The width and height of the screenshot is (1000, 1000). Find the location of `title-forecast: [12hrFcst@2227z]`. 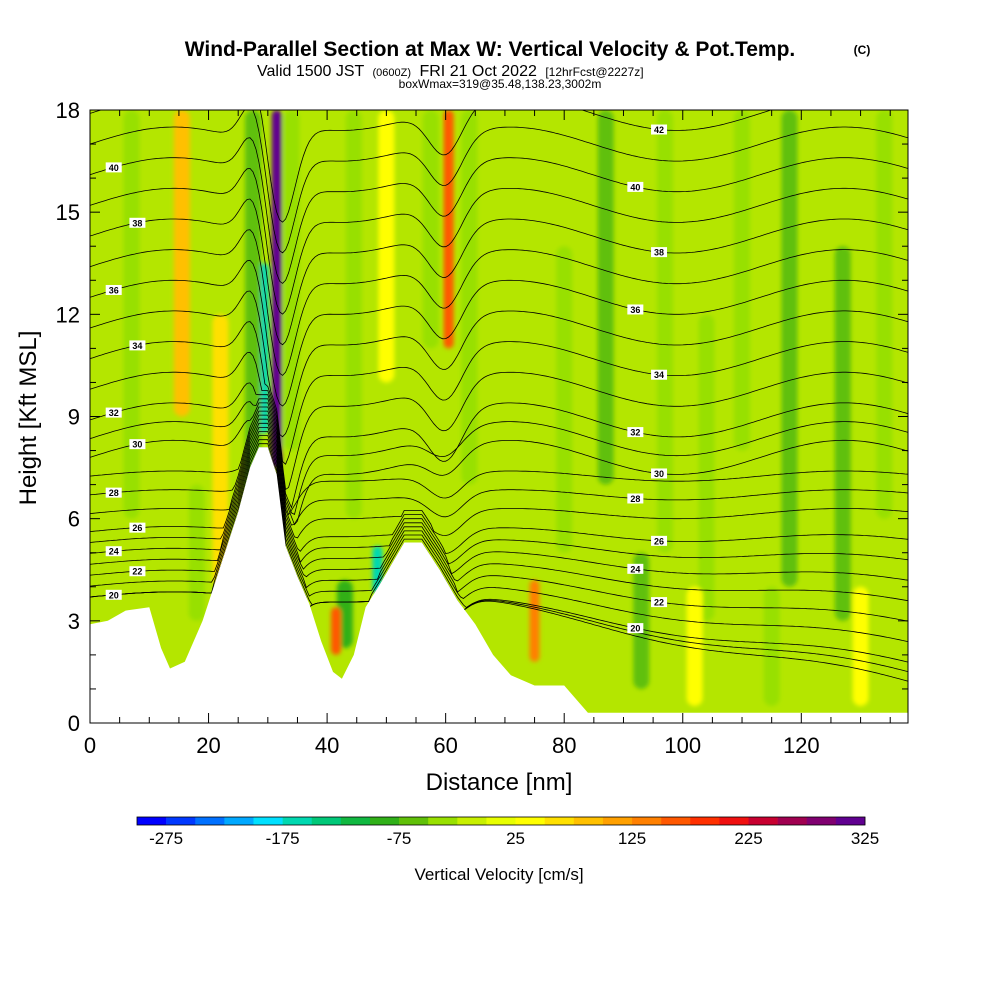

title-forecast: [12hrFcst@2227z] is located at coordinates (594, 72).